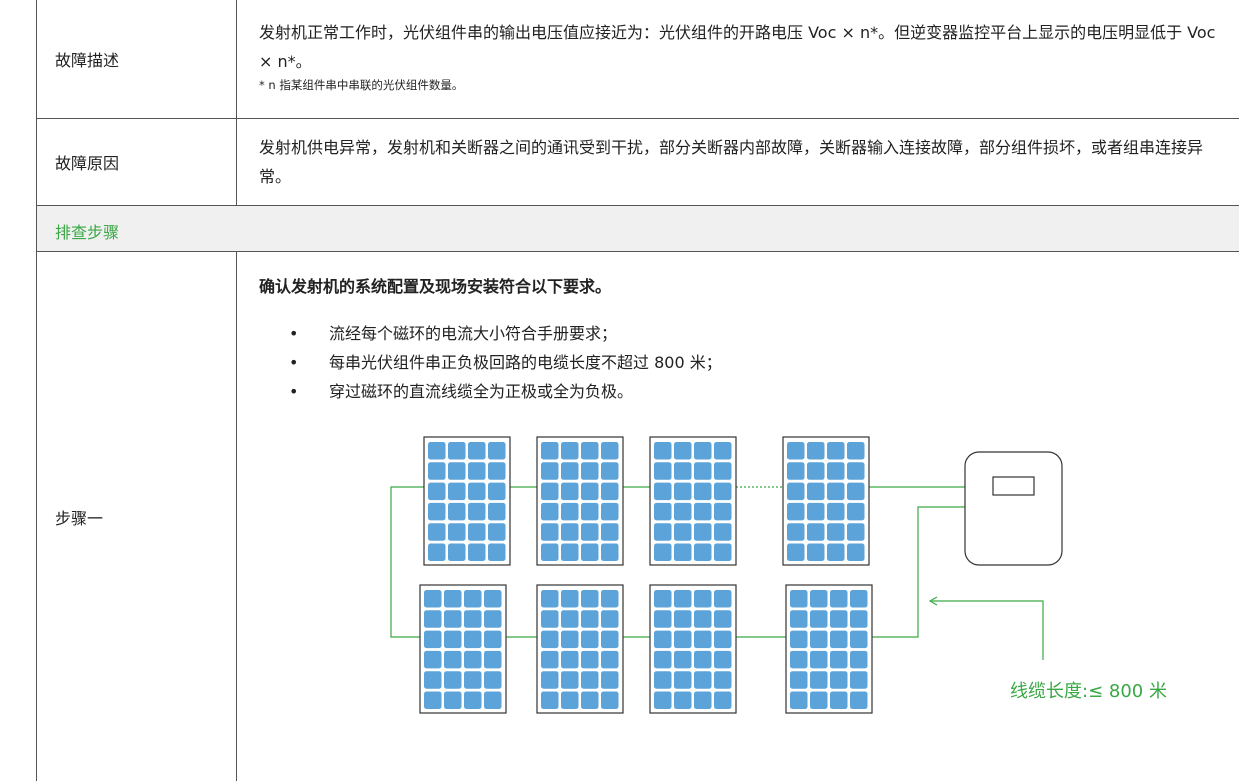  I want to click on cable-length-label: 线缆长度:≤ 800 米, so click(1088, 691).